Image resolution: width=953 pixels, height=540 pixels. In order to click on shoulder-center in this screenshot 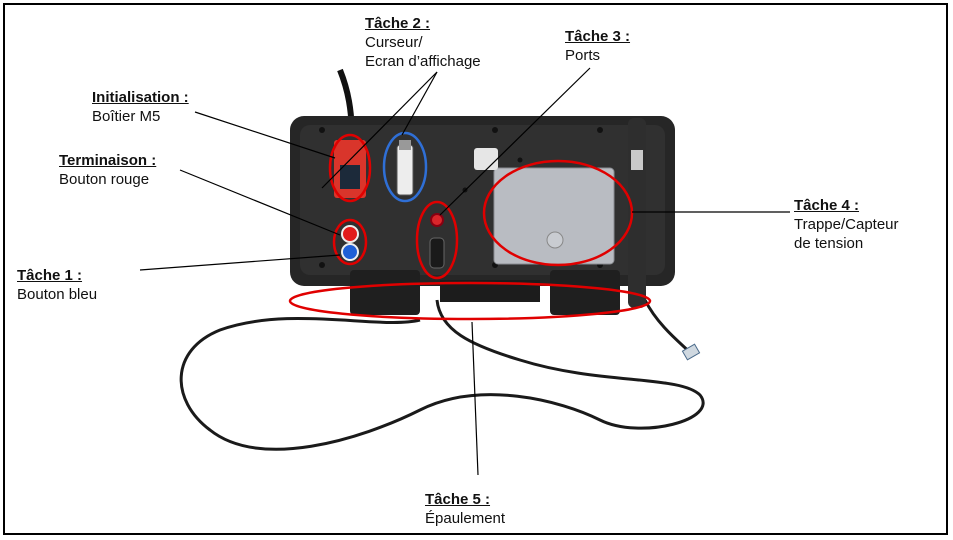, I will do `click(490, 291)`.